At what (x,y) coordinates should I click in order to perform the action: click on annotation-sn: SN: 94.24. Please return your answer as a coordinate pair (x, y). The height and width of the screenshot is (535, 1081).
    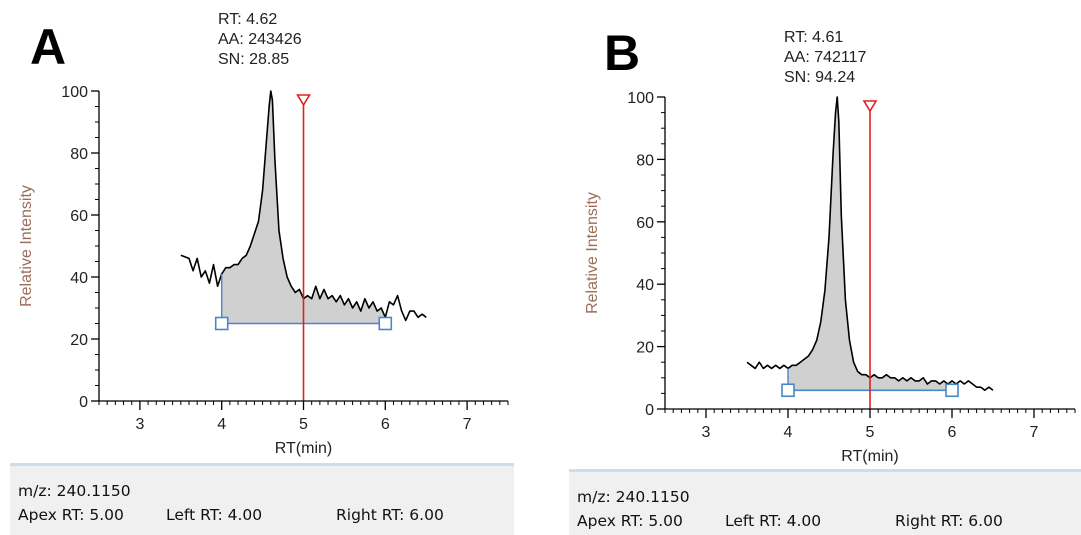
    Looking at the image, I should click on (819, 77).